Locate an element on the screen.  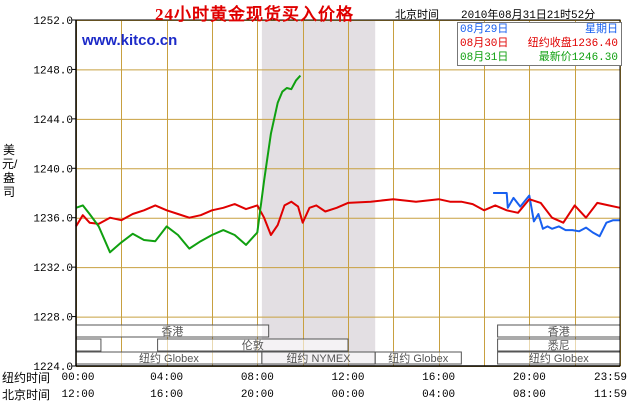
y-tick-label: 1248.0 is located at coordinates (53, 71).